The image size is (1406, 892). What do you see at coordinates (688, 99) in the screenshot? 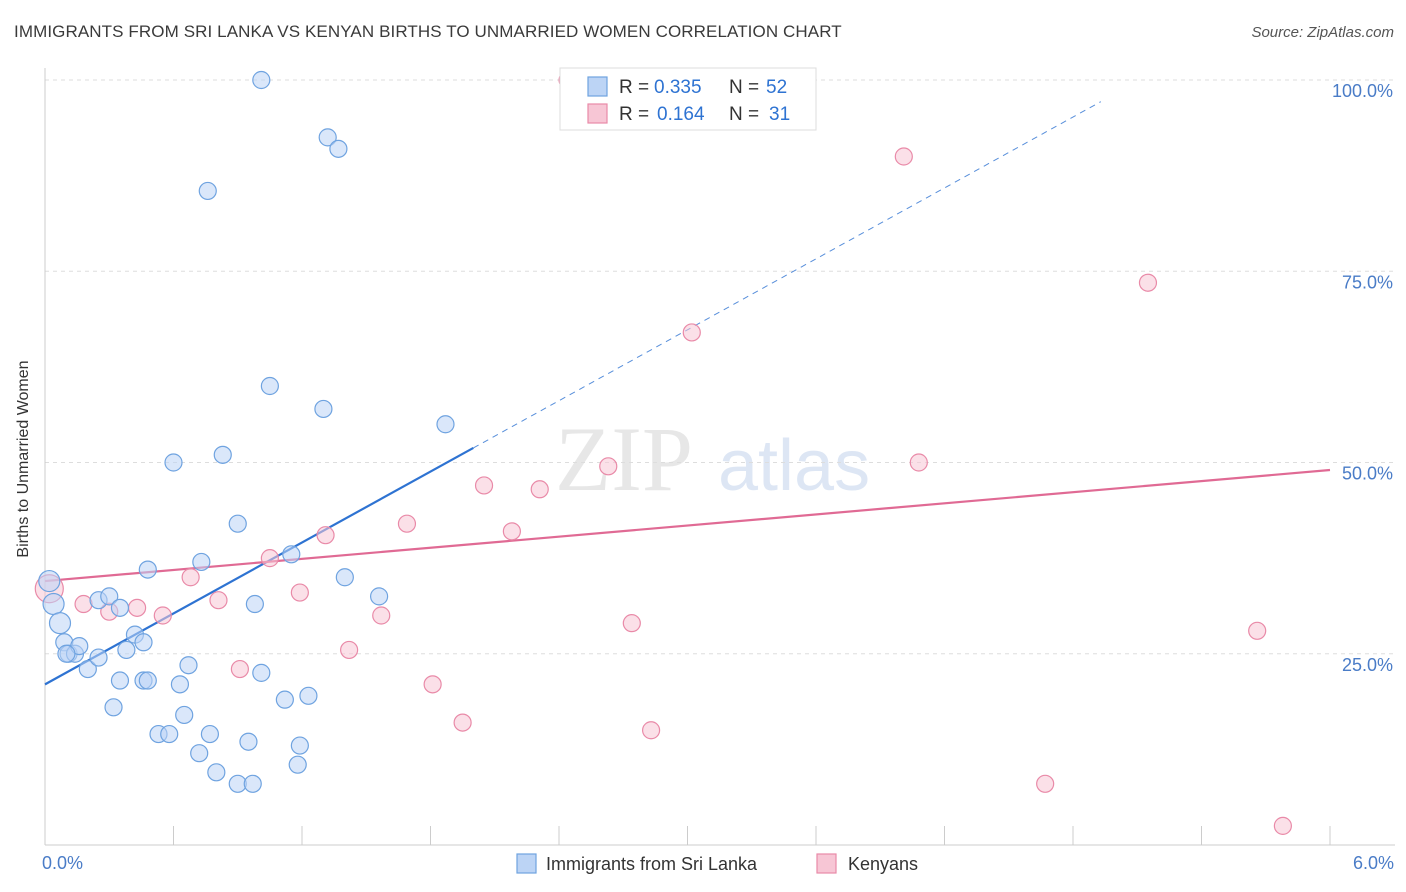
I see `stats-legend: R = 0.335 N = 52 R = 0.164 N = 31` at bounding box center [688, 99].